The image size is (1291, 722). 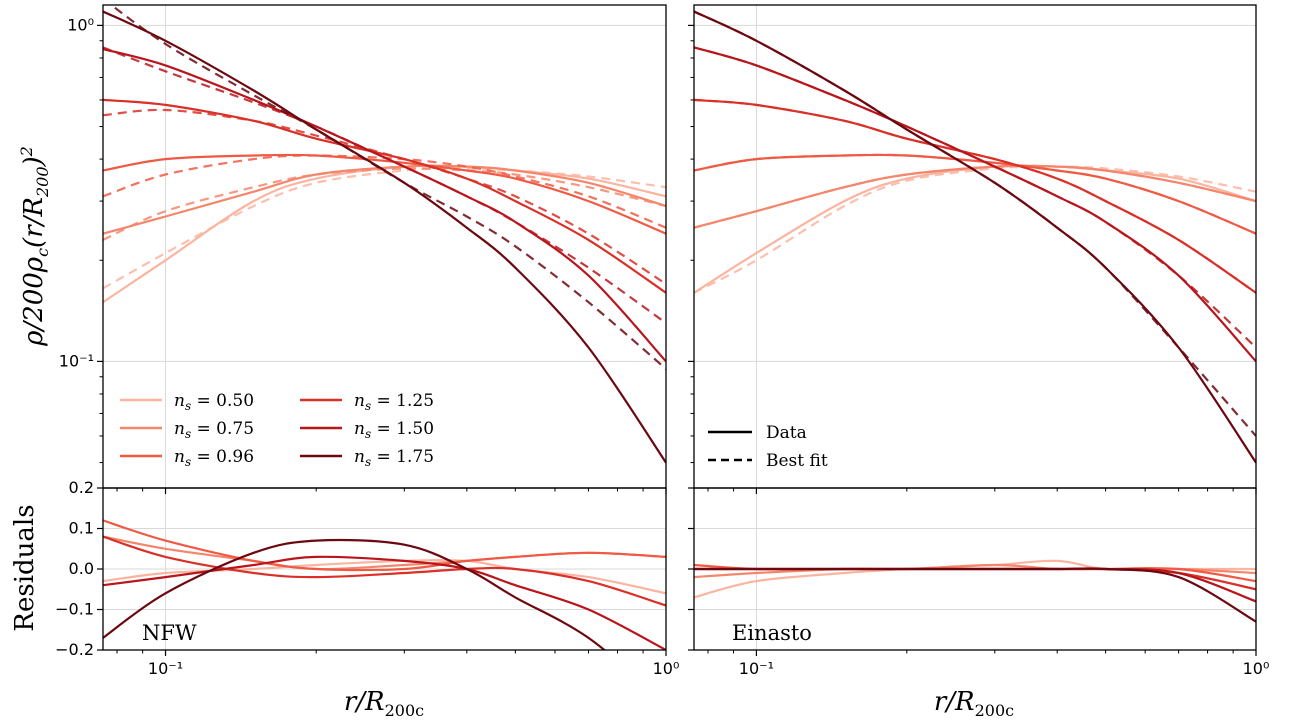 What do you see at coordinates (74, 649) in the screenshot?
I see `y-tick-label-bottom: −0.2` at bounding box center [74, 649].